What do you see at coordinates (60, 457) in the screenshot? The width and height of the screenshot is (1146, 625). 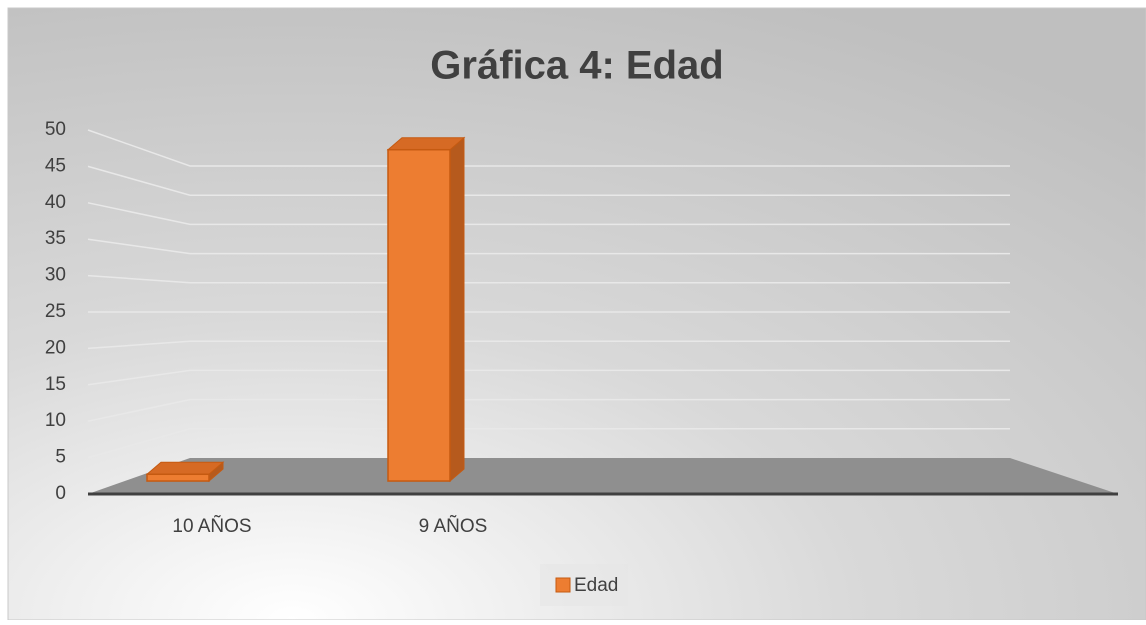 I see `y-tick-label: 5` at bounding box center [60, 457].